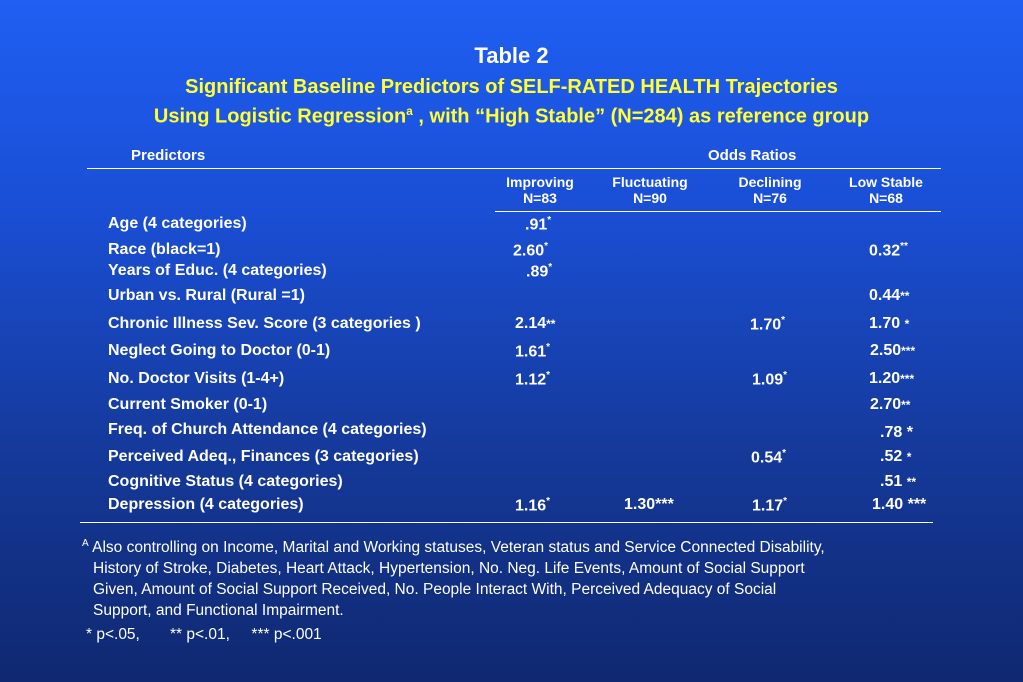 The image size is (1023, 682). I want to click on column-header-low-stable: Low Stable N=68, so click(886, 190).